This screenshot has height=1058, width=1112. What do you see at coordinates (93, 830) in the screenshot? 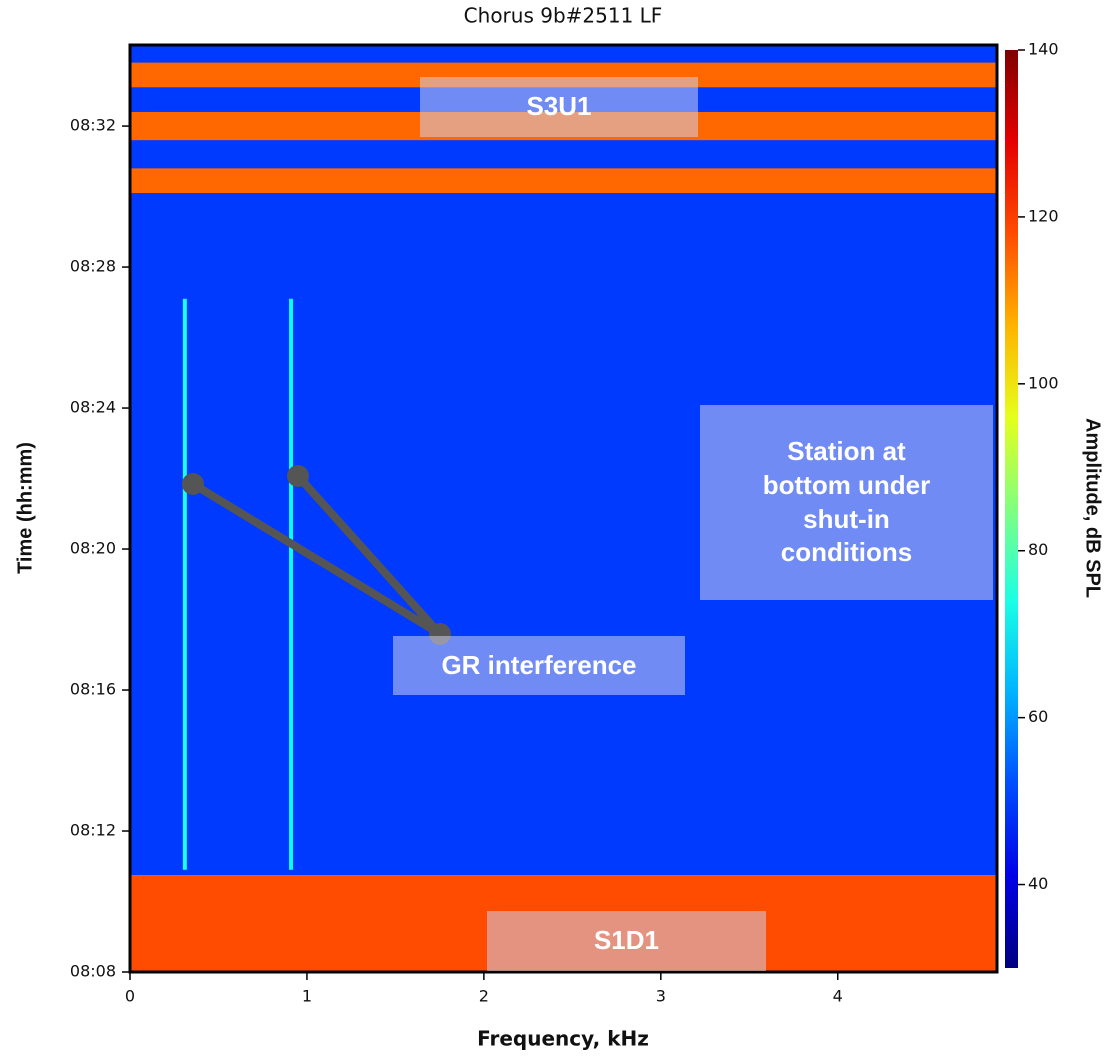
I see `y-tick-label: 08:12` at bounding box center [93, 830].